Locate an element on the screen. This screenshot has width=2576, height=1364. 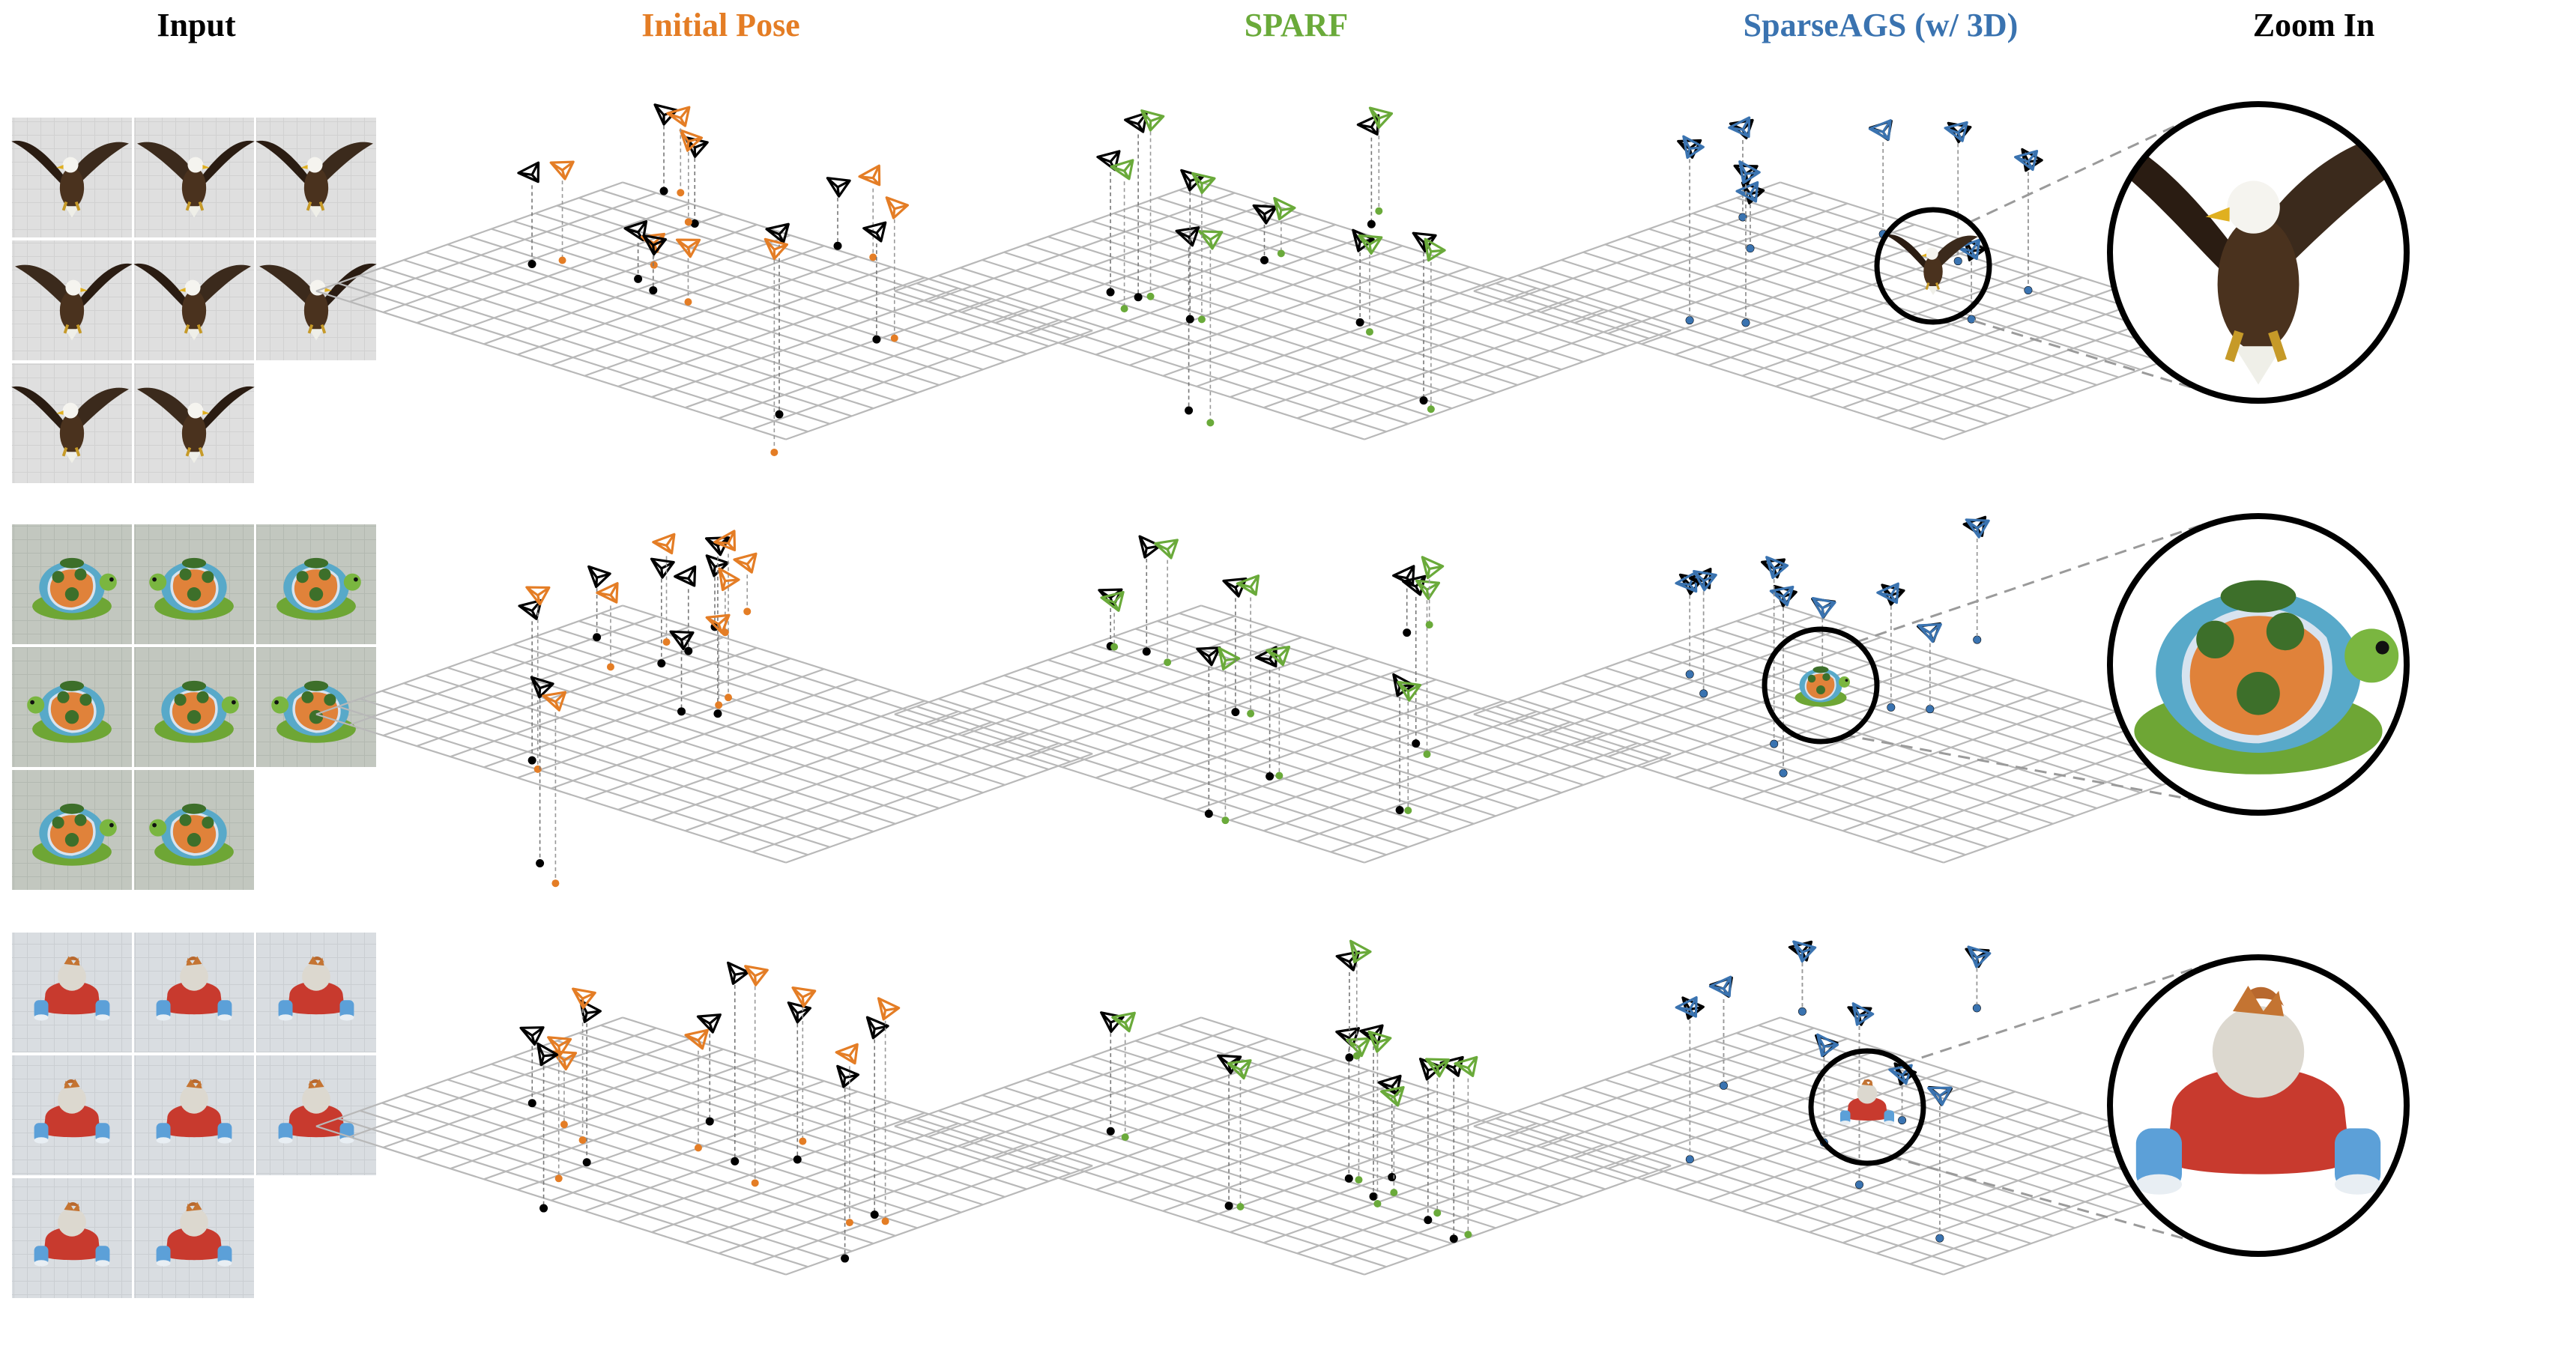
header-sparf: SPARF is located at coordinates (1297, 25).